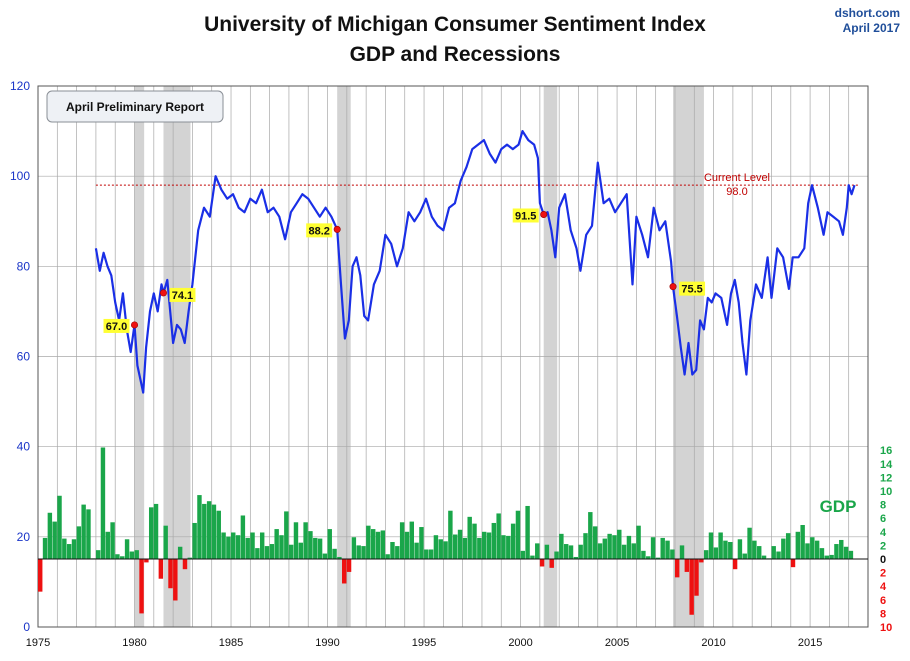  Describe the element at coordinates (810, 643) in the screenshot. I see `x-tick-label: 2015` at that location.